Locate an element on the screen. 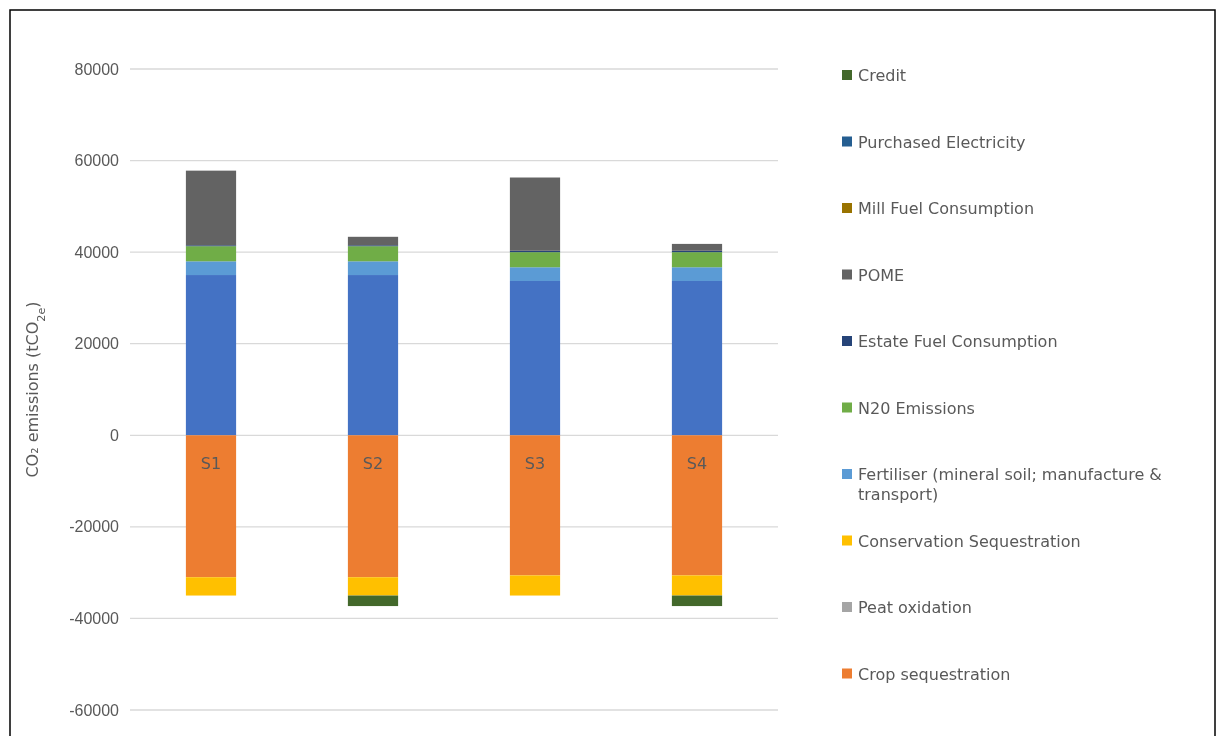  y-tick-label: 80000 is located at coordinates (97, 69).